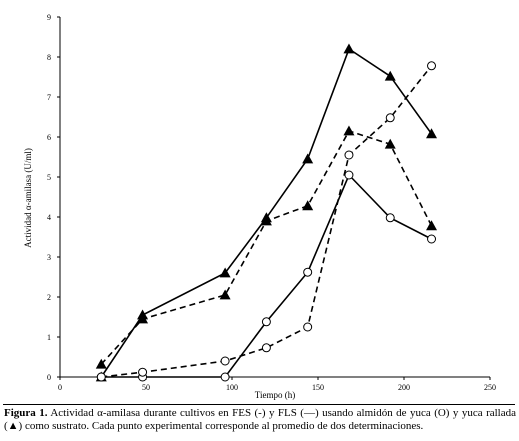 Image resolution: width=519 pixels, height=441 pixels. Describe the element at coordinates (146, 387) in the screenshot. I see `x-tick-label: 50` at that location.